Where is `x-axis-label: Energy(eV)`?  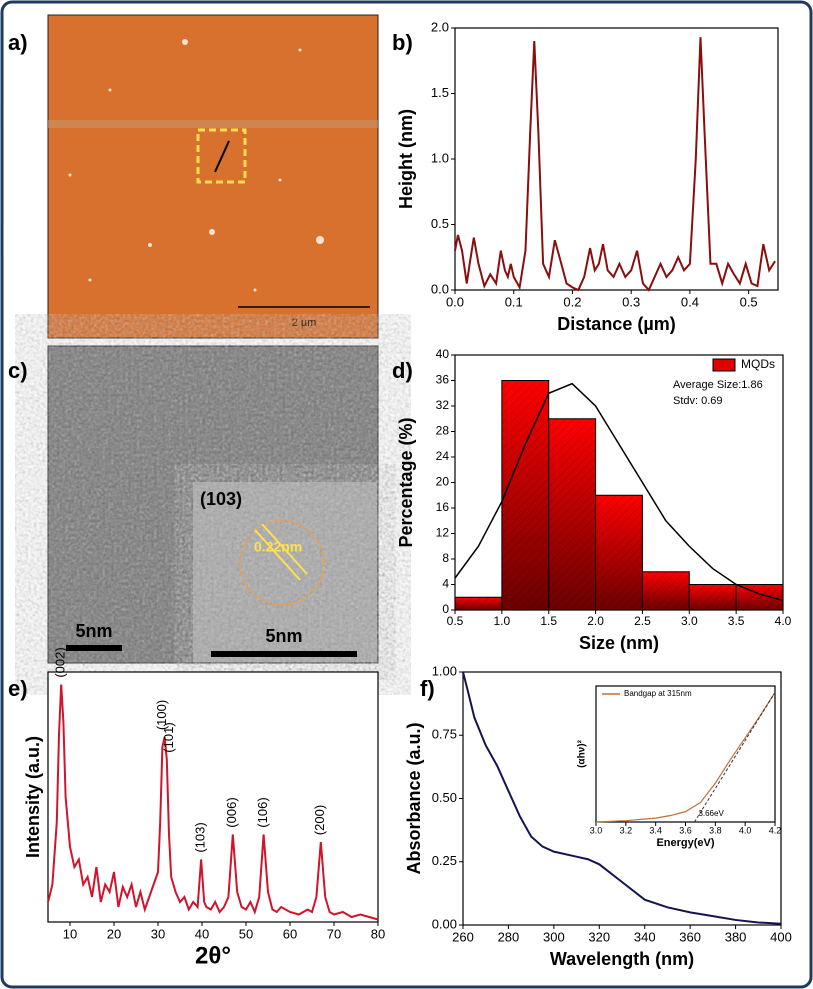 x-axis-label: Energy(eV) is located at coordinates (685, 843).